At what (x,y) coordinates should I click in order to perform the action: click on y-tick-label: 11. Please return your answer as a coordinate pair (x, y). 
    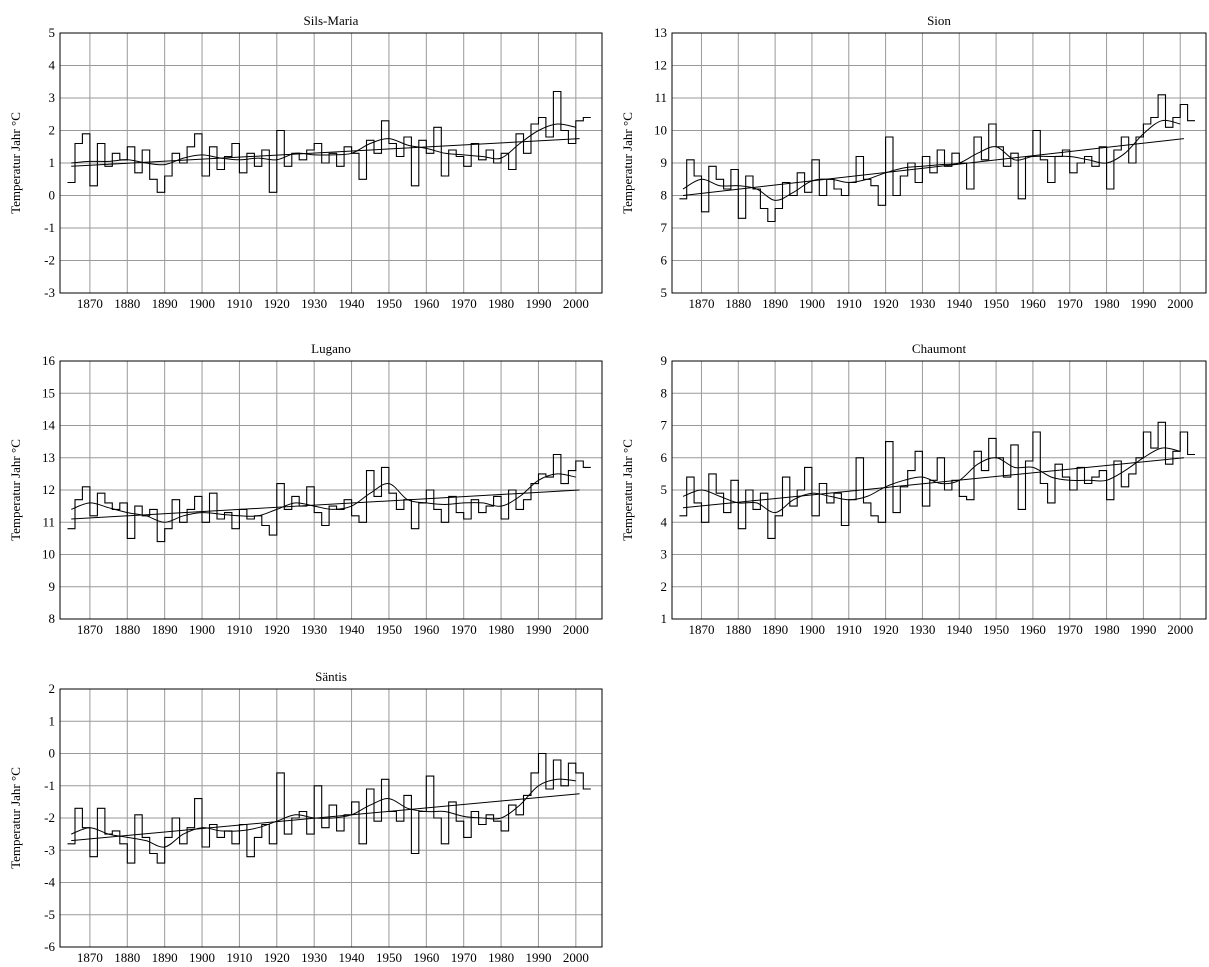
    Looking at the image, I should click on (48, 521).